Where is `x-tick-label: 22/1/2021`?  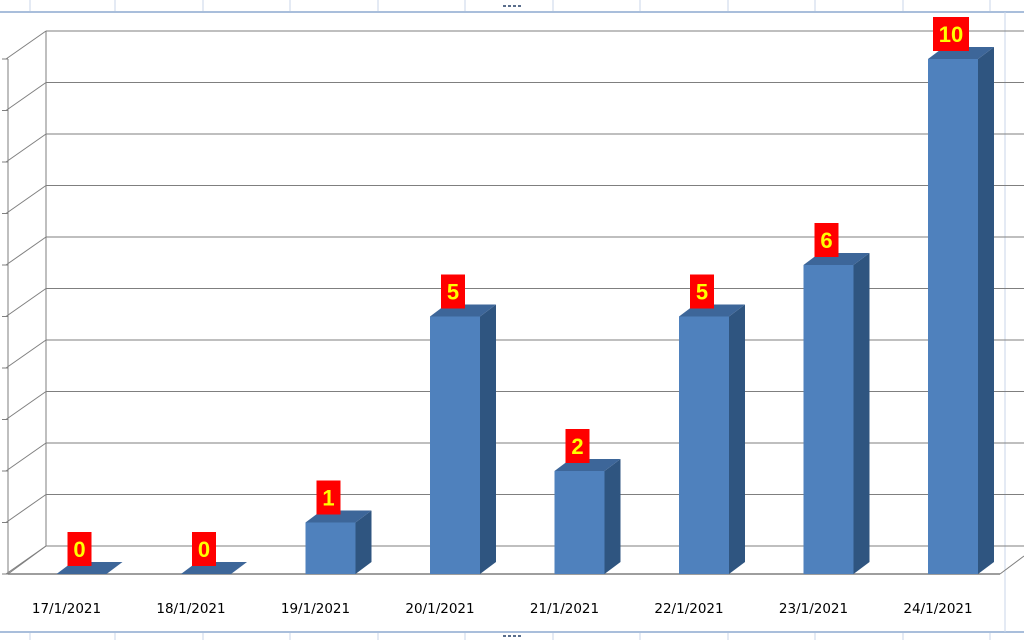 x-tick-label: 22/1/2021 is located at coordinates (688, 609).